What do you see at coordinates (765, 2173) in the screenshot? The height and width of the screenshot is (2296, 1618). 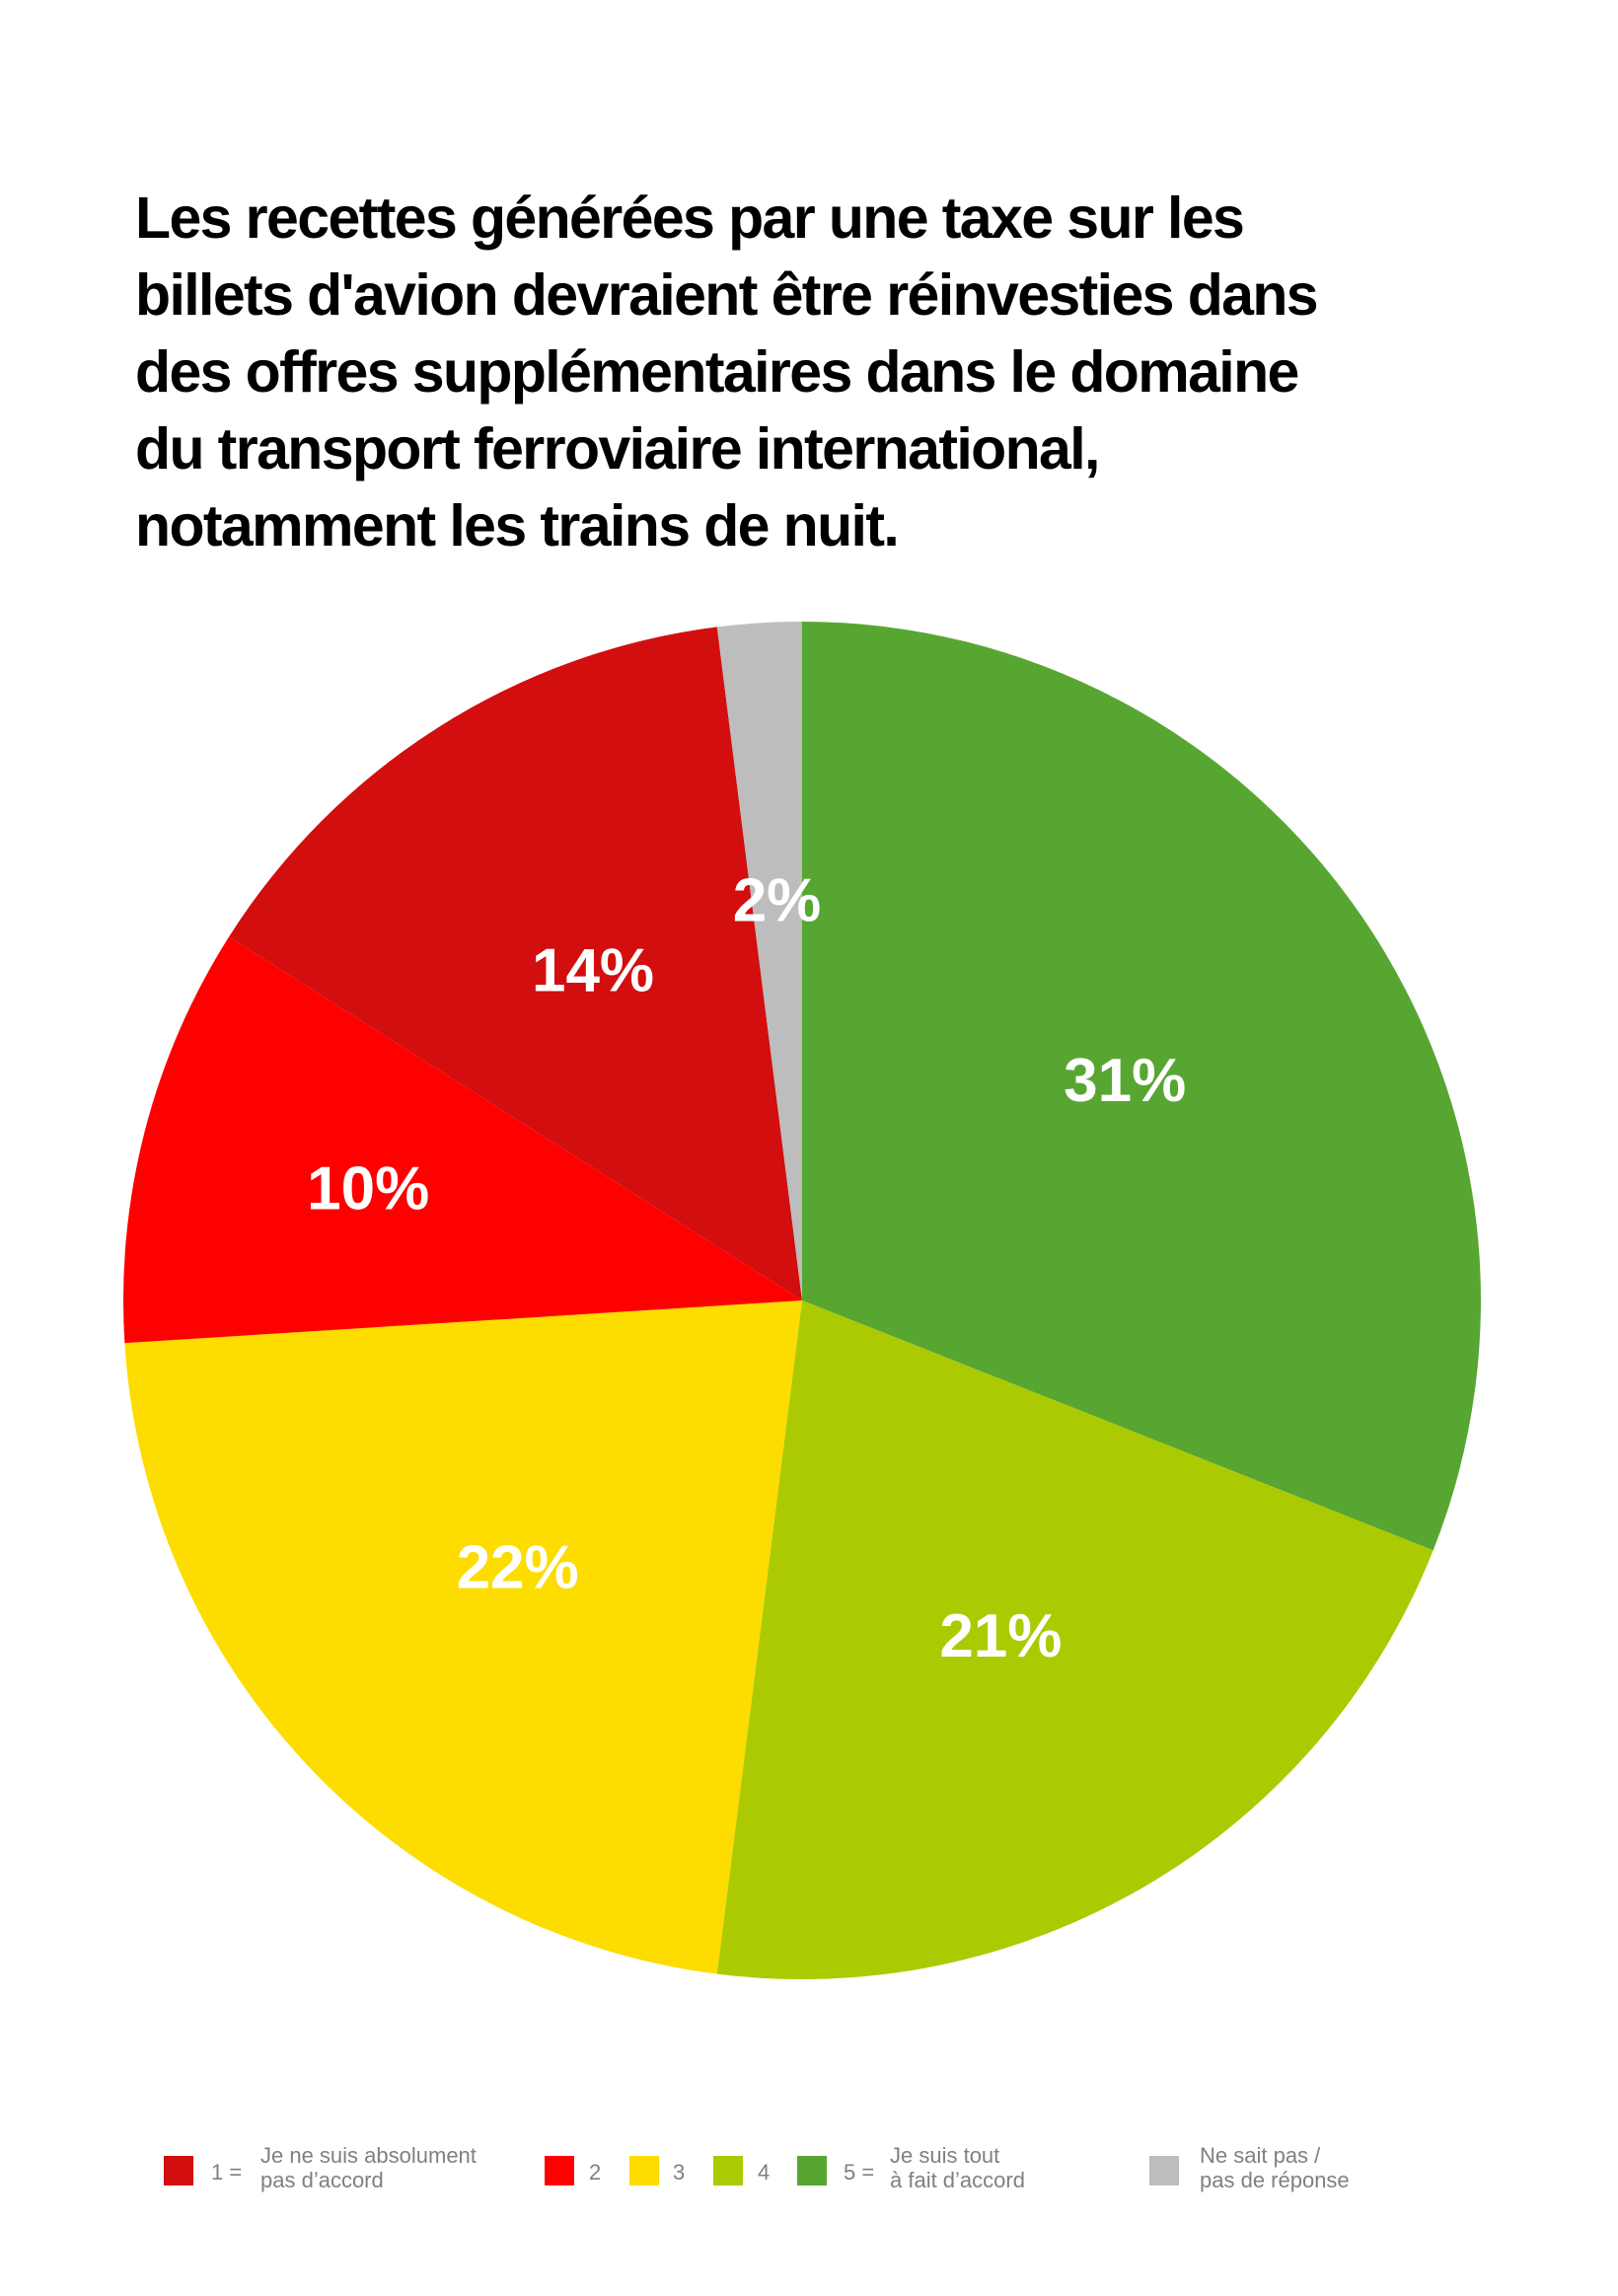 I see `legend-number-4: 4` at bounding box center [765, 2173].